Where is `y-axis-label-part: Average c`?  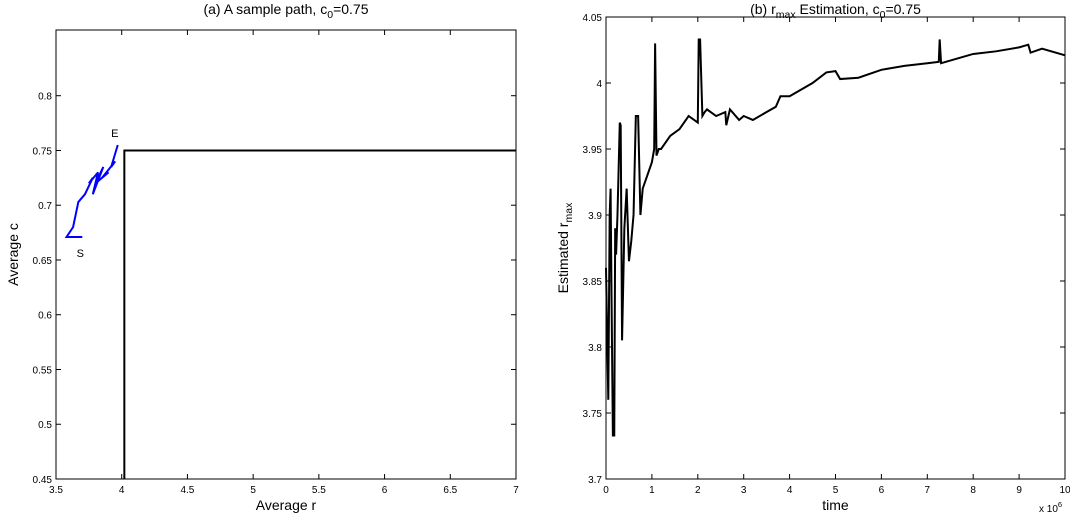
y-axis-label-part: Average c is located at coordinates (13, 254).